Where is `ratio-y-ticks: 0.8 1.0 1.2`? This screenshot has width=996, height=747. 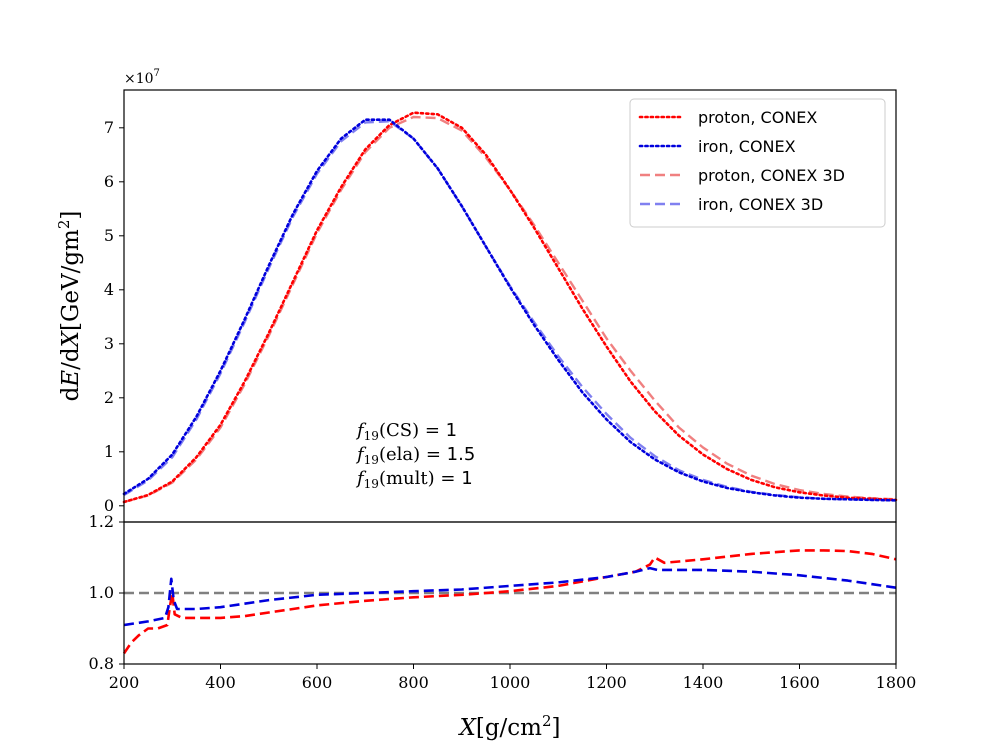
ratio-y-ticks: 0.8 1.0 1.2 is located at coordinates (106, 592).